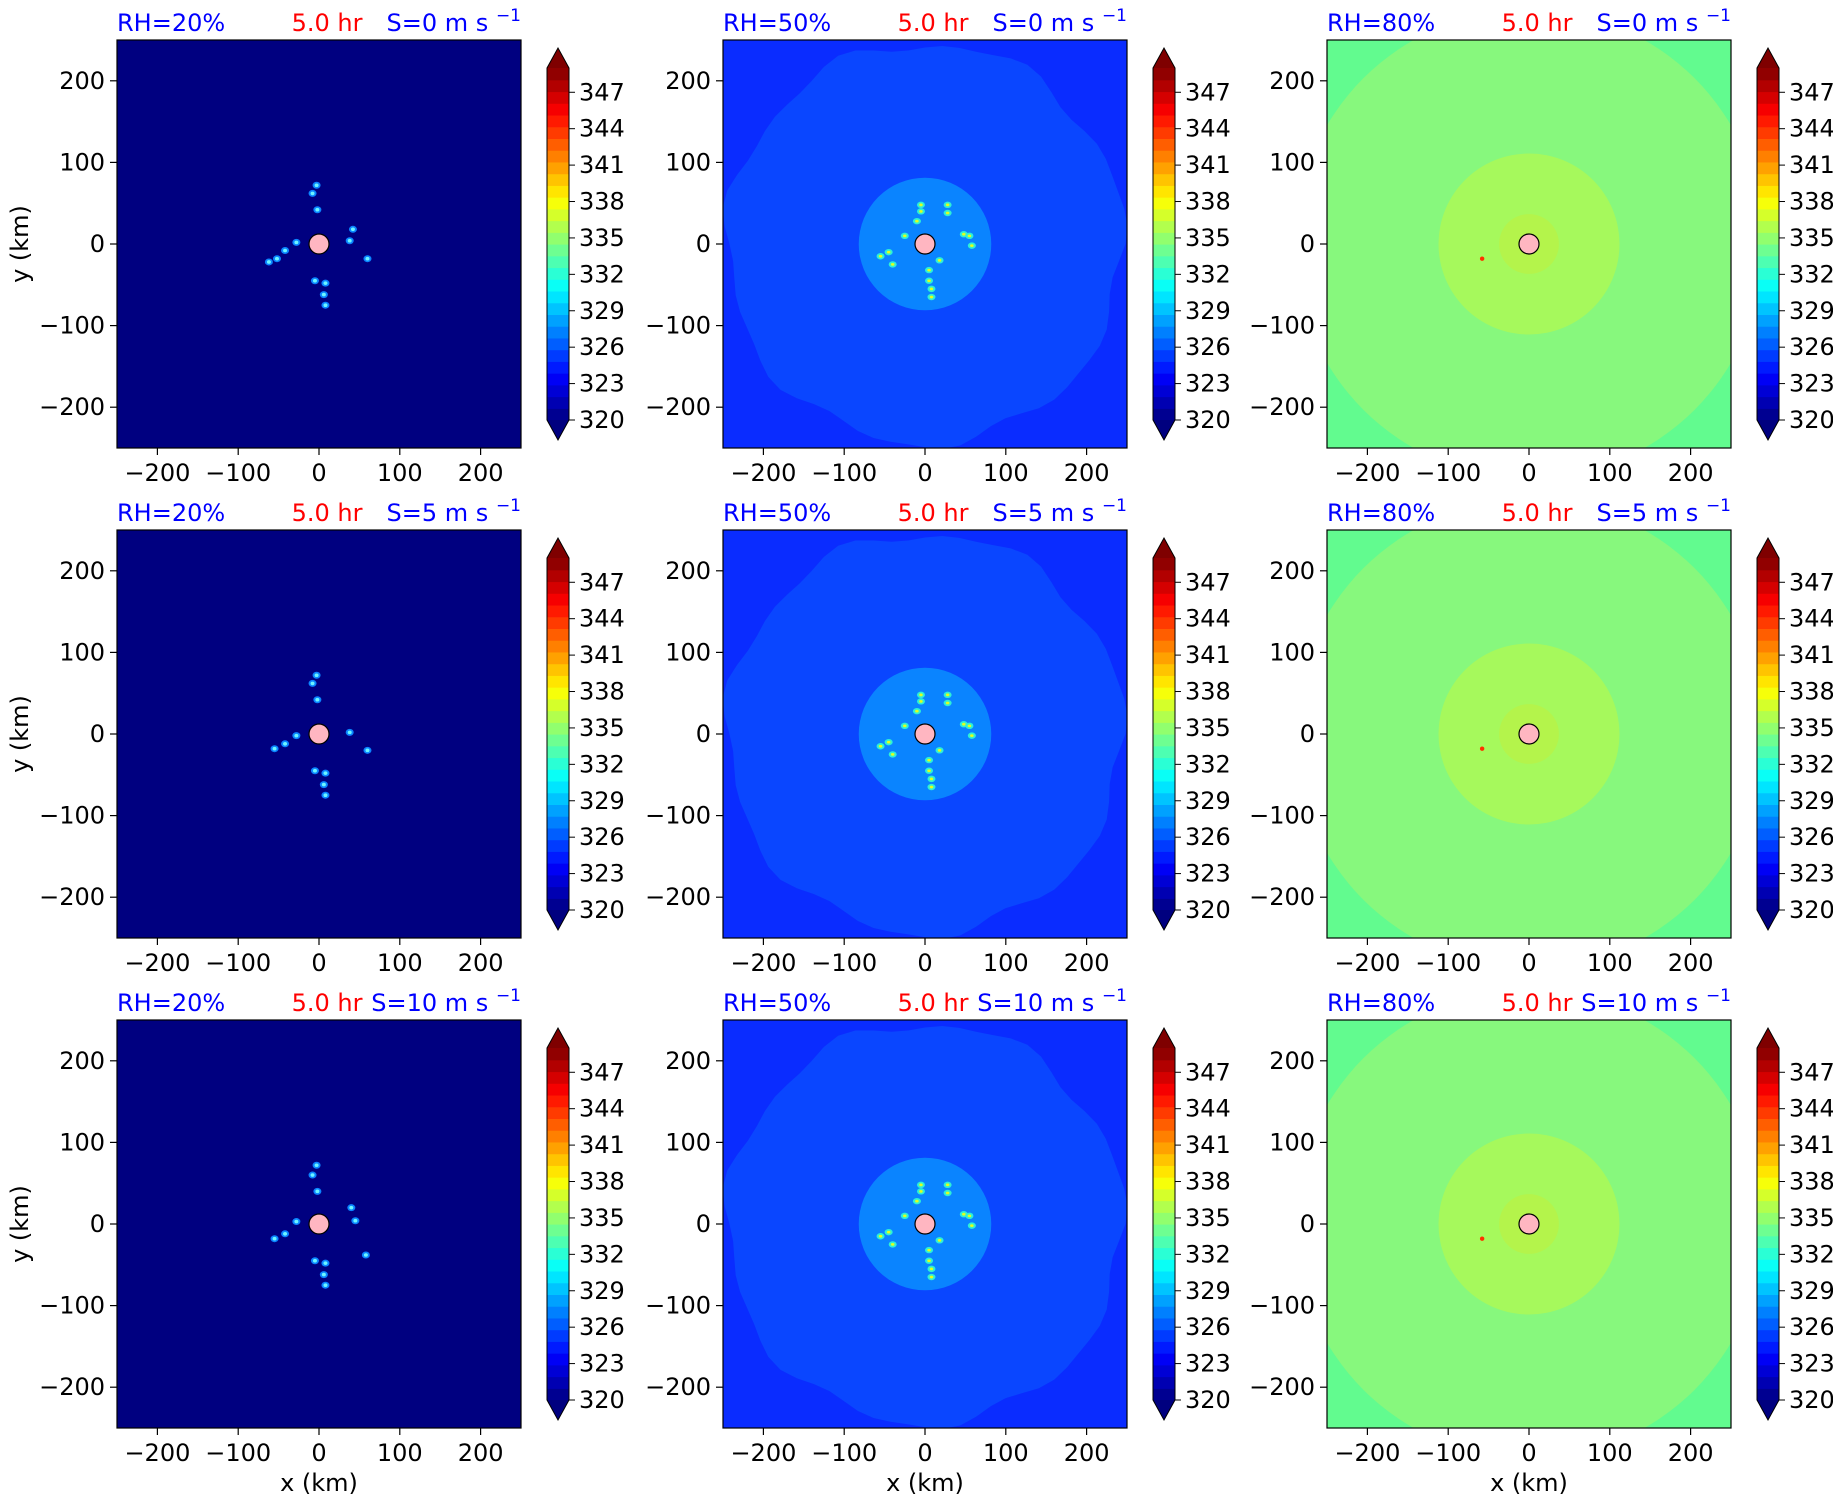 The width and height of the screenshot is (1833, 1499). I want to click on field-layer, so click(925, 244).